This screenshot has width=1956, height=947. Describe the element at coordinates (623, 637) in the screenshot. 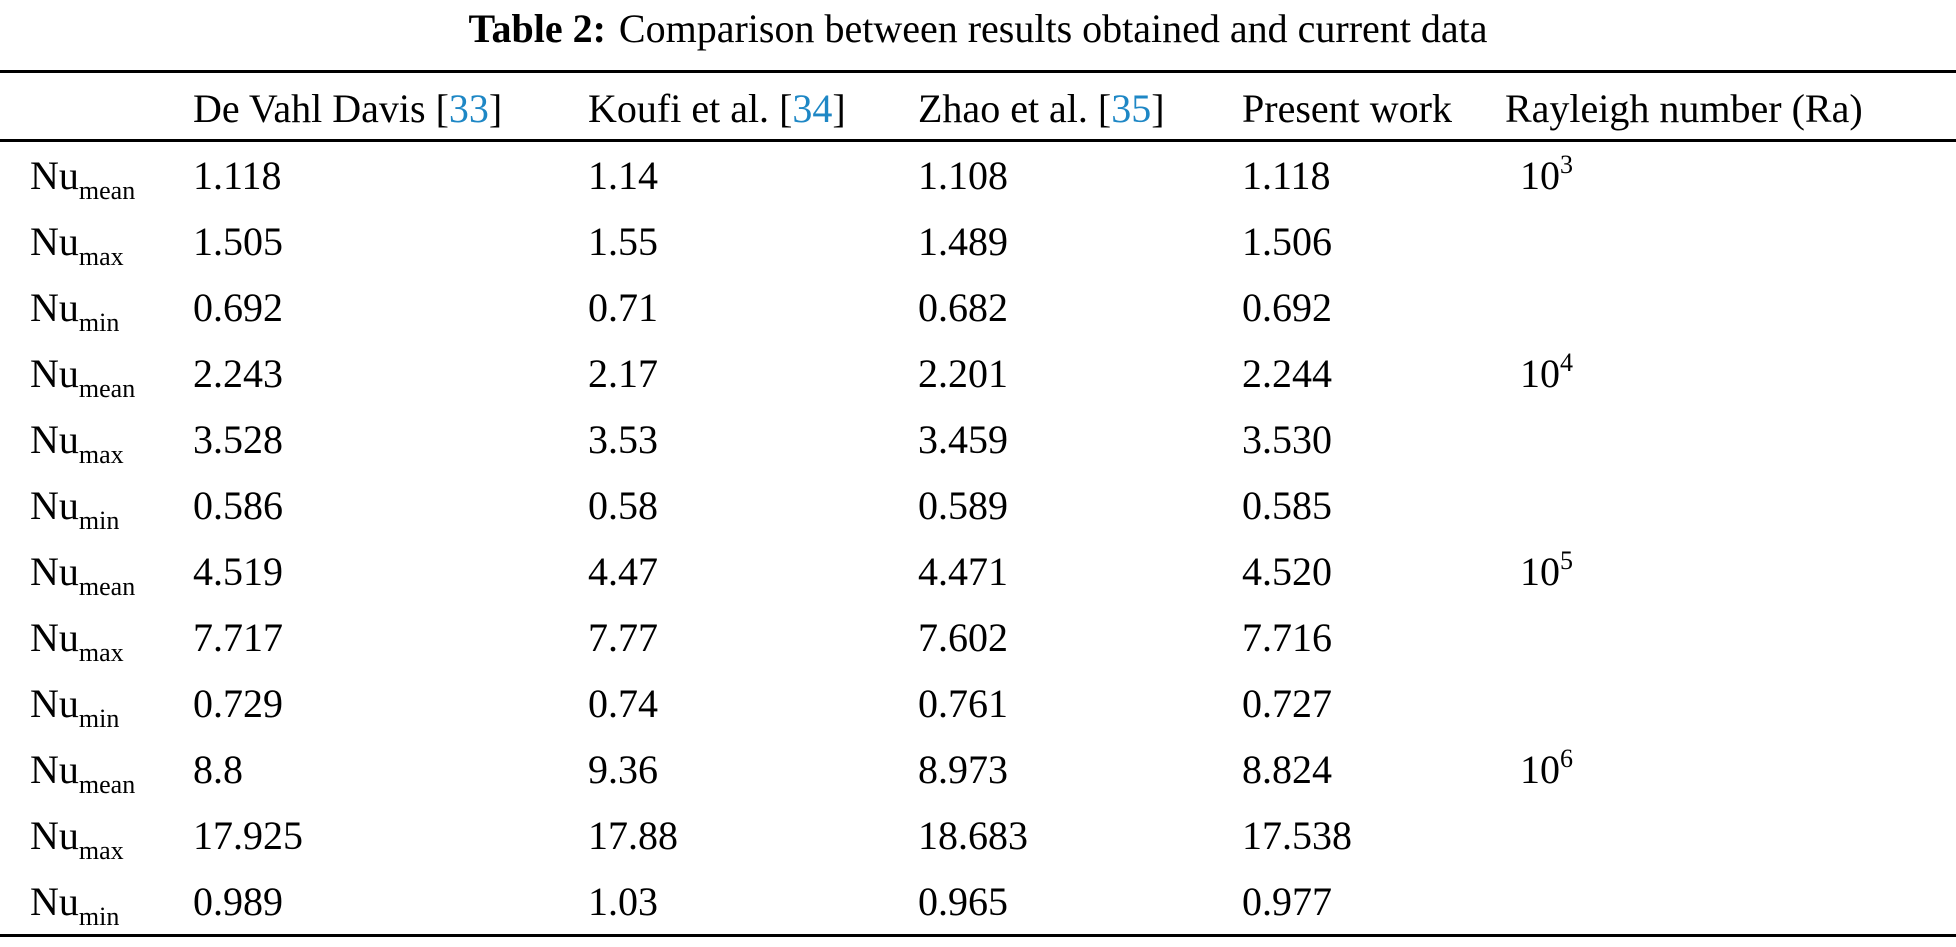

I see `cell-value: 7.77` at that location.